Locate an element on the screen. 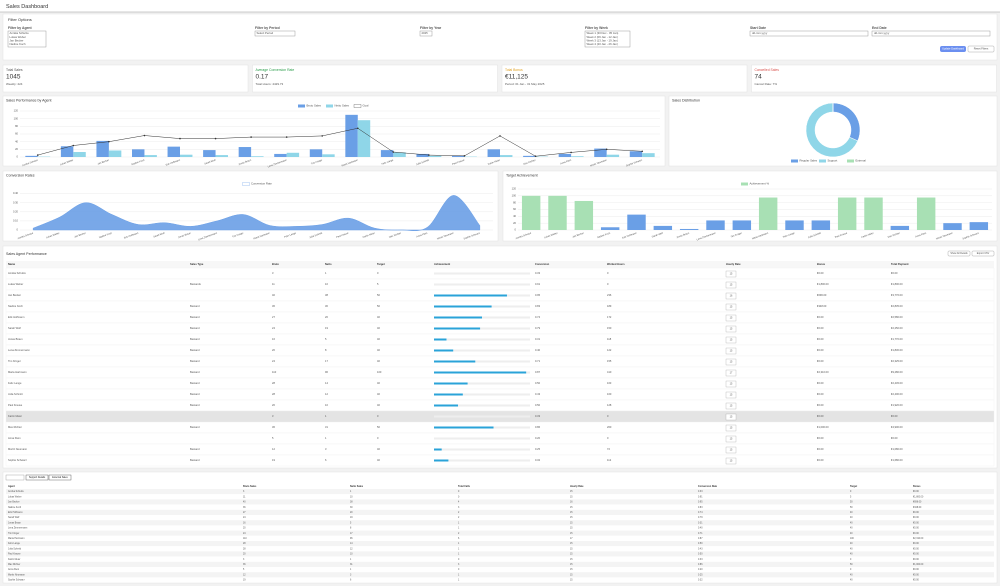 Image resolution: width=1000 pixels, height=586 pixels. x-tick-label: Annika Schulze is located at coordinates (30, 162).